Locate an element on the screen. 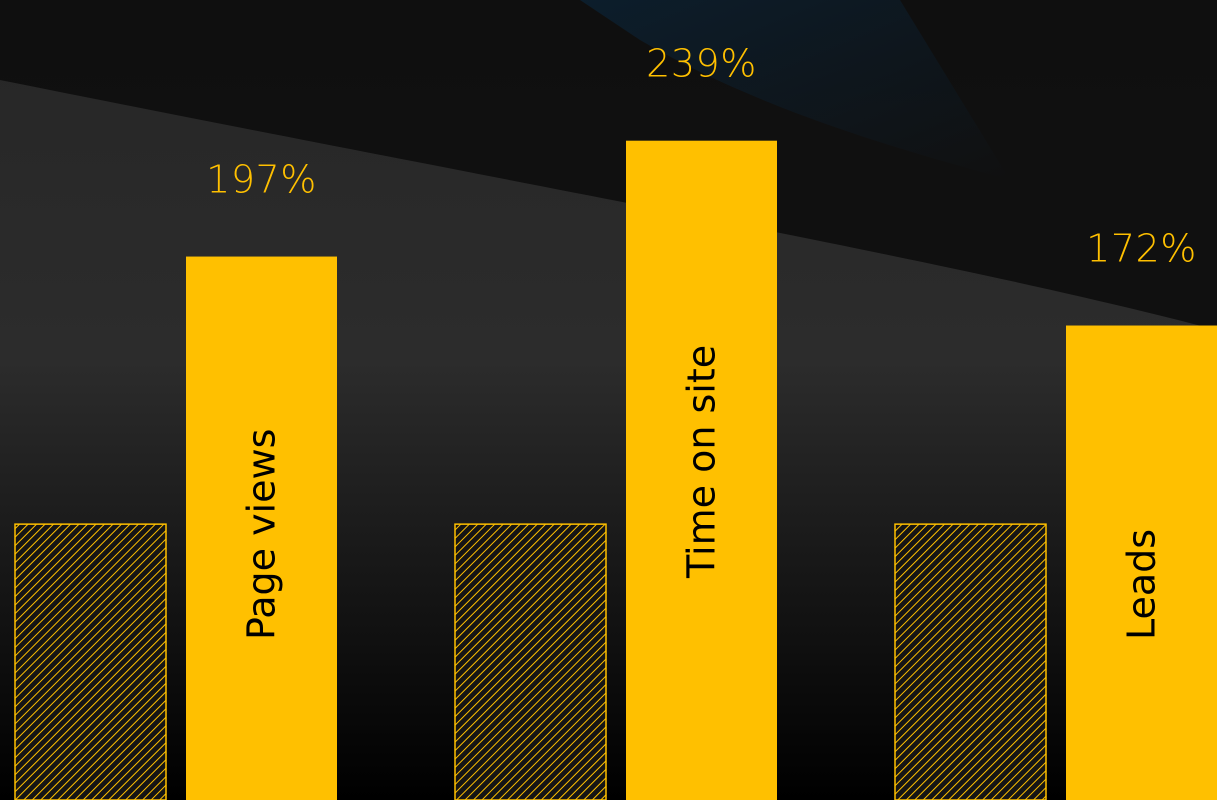 Image resolution: width=1217 pixels, height=800 pixels. value-label-3: 172% is located at coordinates (1141, 249).